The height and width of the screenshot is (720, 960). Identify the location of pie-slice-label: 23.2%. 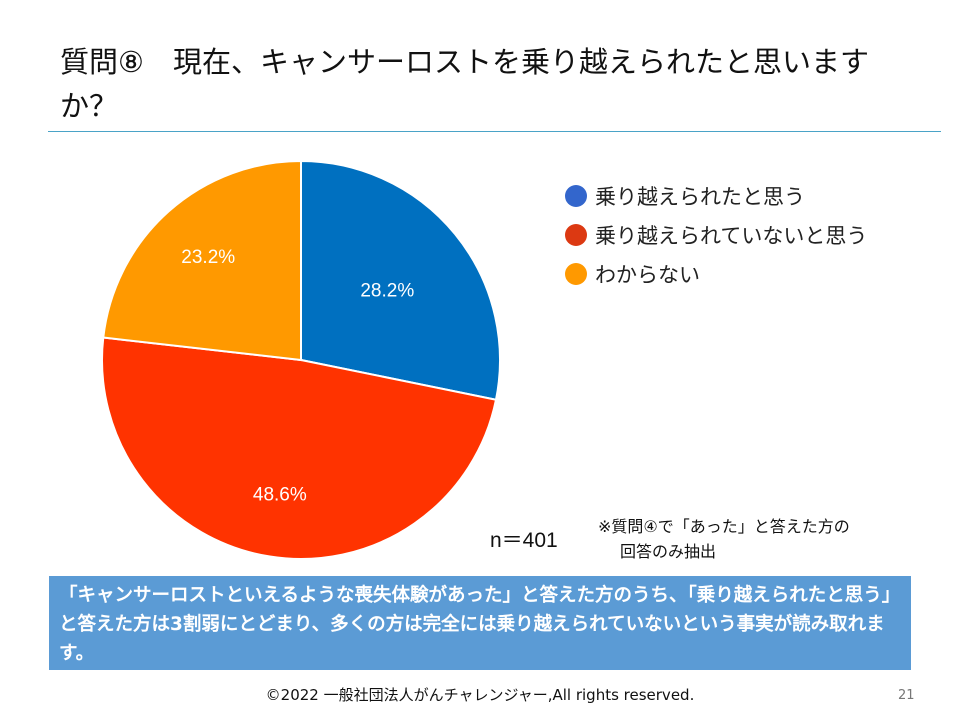
(208, 257).